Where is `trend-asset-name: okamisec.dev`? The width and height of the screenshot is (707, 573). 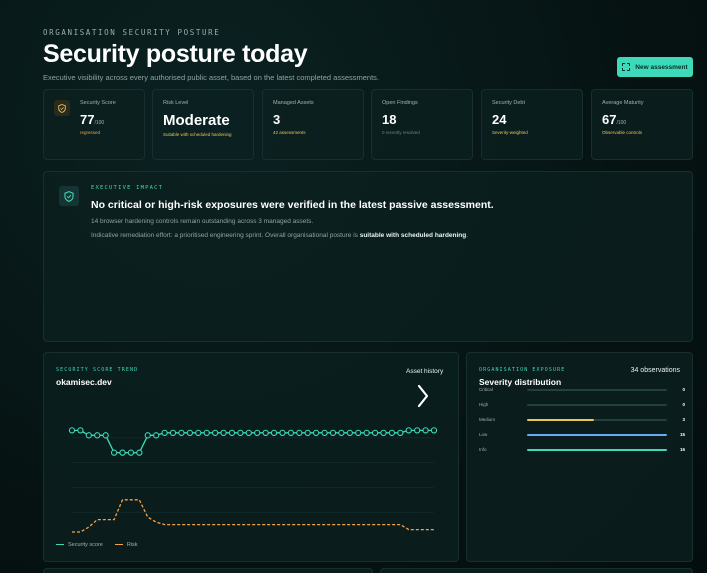
trend-asset-name: okamisec.dev is located at coordinates (84, 382).